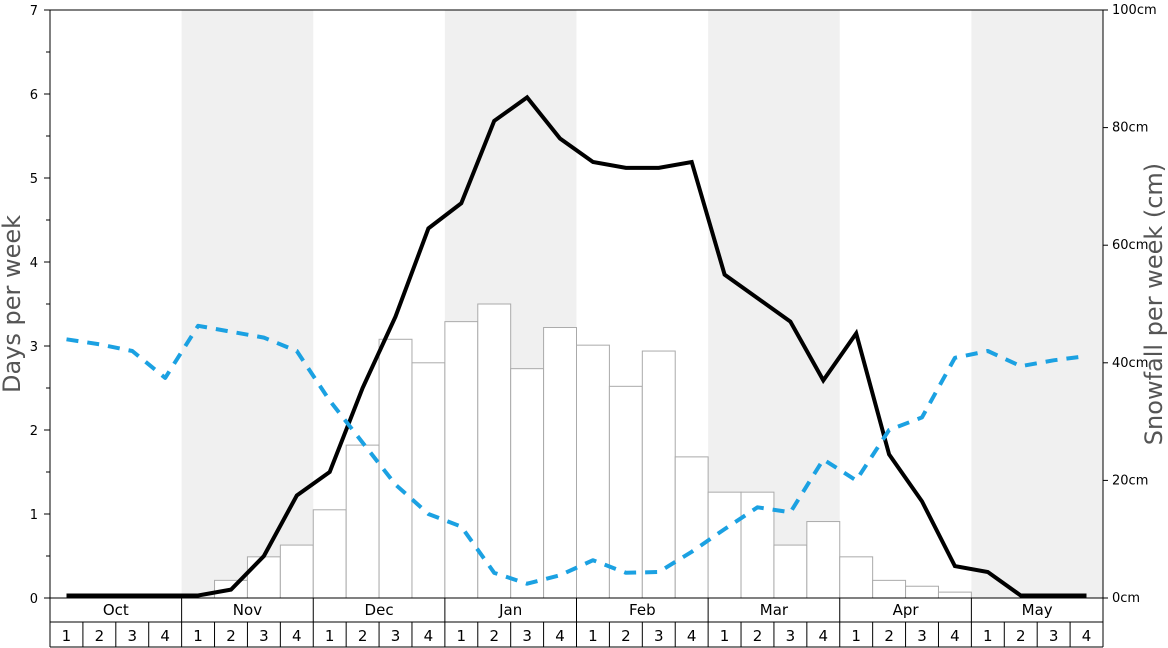  Describe the element at coordinates (34, 347) in the screenshot. I see `left-tick-label: 3` at that location.